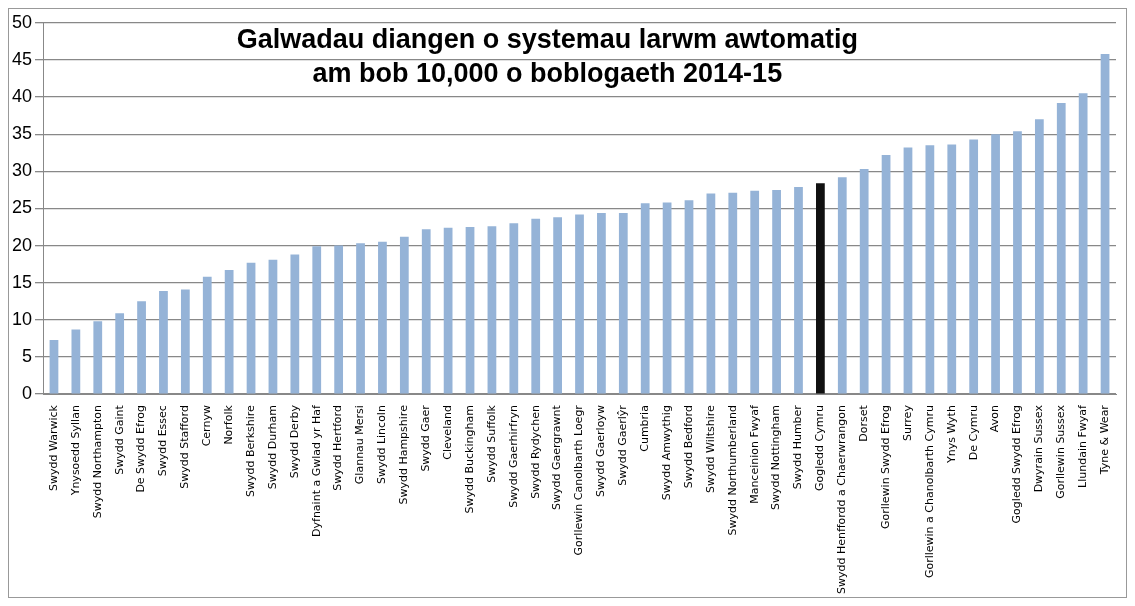 The image size is (1135, 606). Describe the element at coordinates (141, 449) in the screenshot. I see `x-tick-label: De Swydd Efrog` at that location.